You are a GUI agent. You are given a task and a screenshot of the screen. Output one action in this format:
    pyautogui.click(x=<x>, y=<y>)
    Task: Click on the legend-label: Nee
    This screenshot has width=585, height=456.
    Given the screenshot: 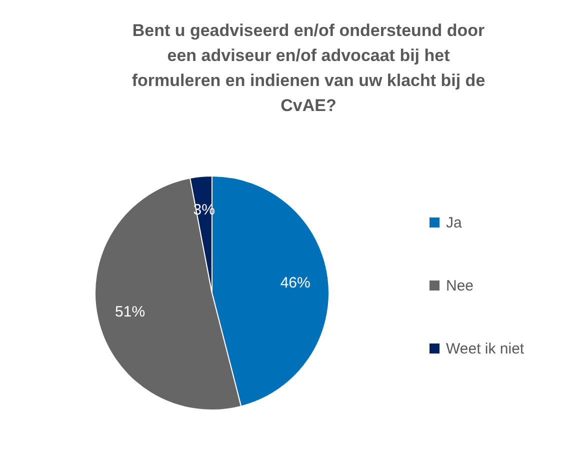 What is the action you would take?
    pyautogui.click(x=460, y=286)
    